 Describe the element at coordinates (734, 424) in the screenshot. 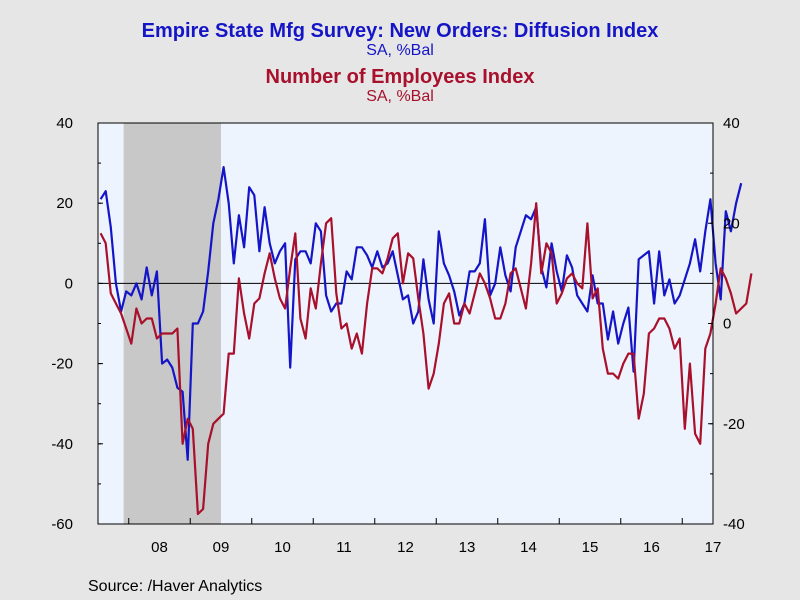

I see `right-axis-tick-label: -20` at that location.